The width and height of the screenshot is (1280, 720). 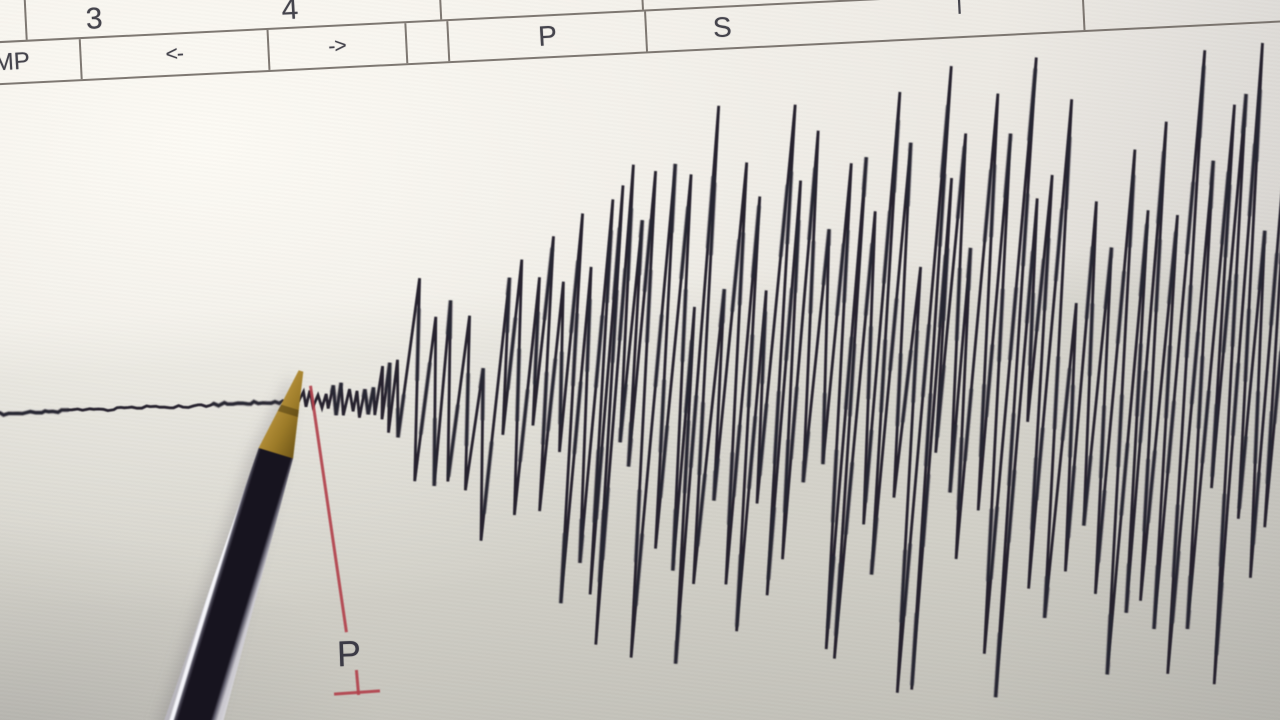 I want to click on right-arrow-icon: ->, so click(x=337, y=46).